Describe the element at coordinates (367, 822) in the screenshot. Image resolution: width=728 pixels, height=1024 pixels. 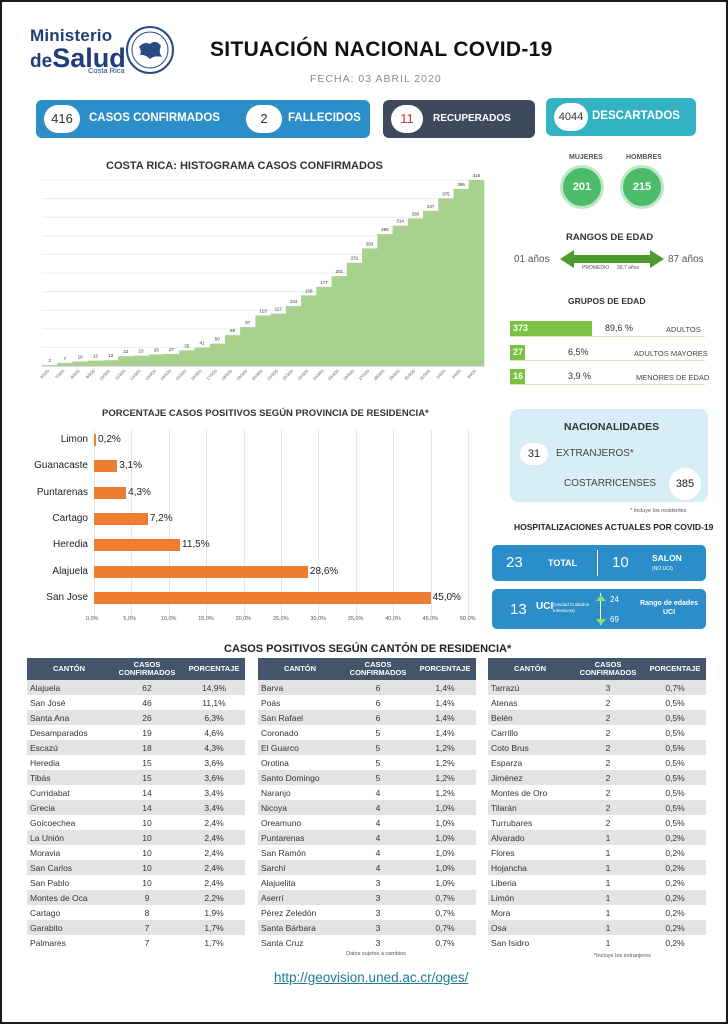
I see `table-row: Oreamuno 4 1,0%` at that location.